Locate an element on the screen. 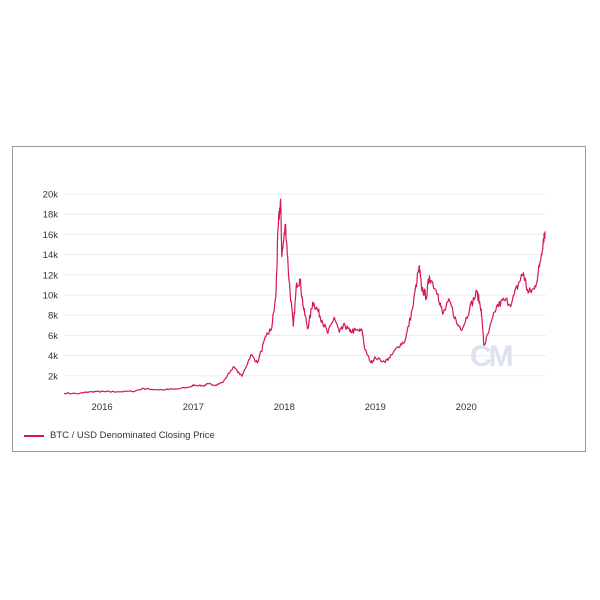 The image size is (600, 600). y-axis-ticks: 2k 4k 6k 8k 10k 12k 14k 16k 18k 20k is located at coordinates (51, 286).